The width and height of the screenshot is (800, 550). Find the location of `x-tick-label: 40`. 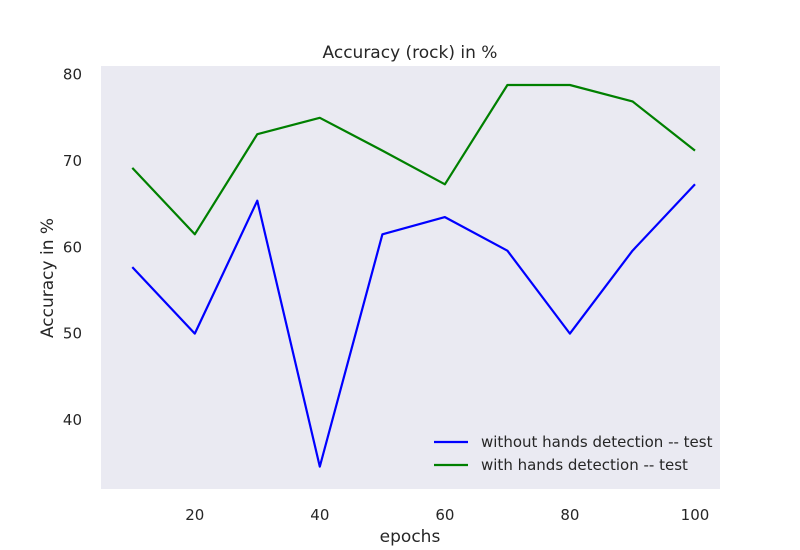

x-tick-label: 40 is located at coordinates (319, 515).